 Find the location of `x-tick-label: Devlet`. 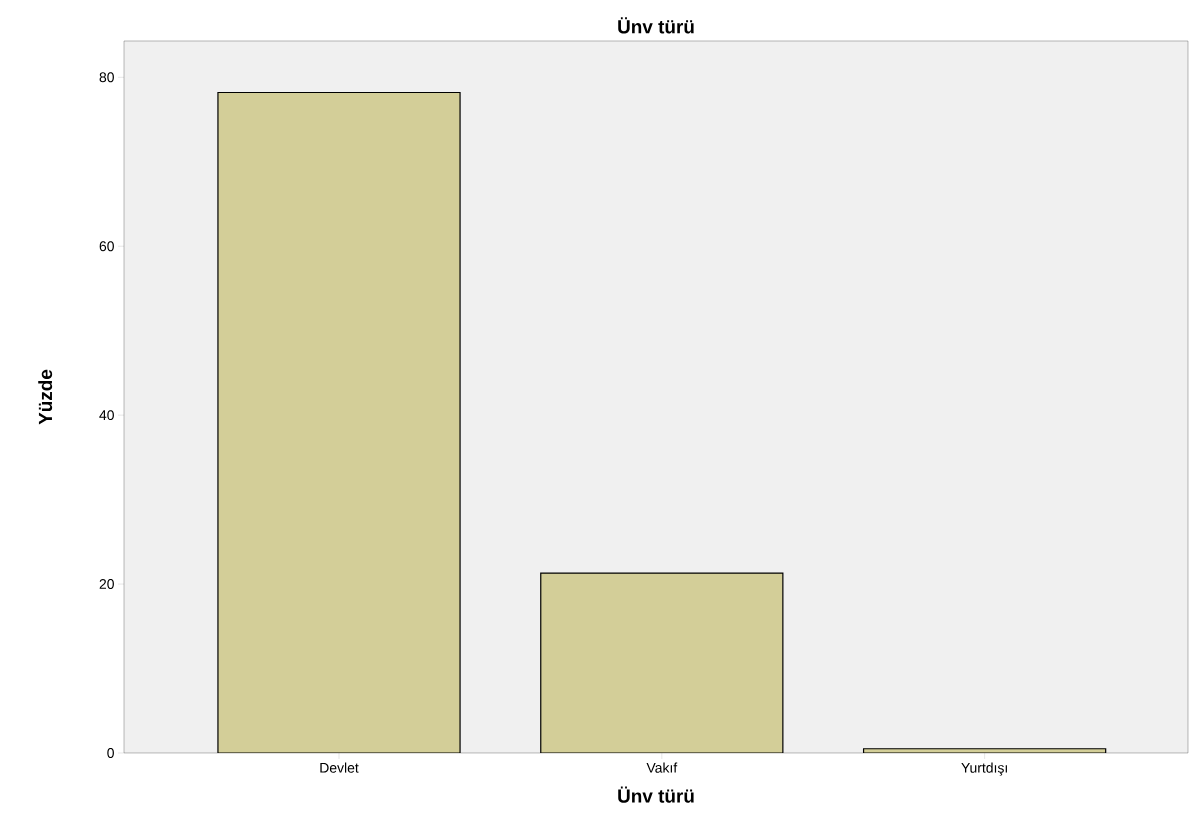

x-tick-label: Devlet is located at coordinates (339, 767).